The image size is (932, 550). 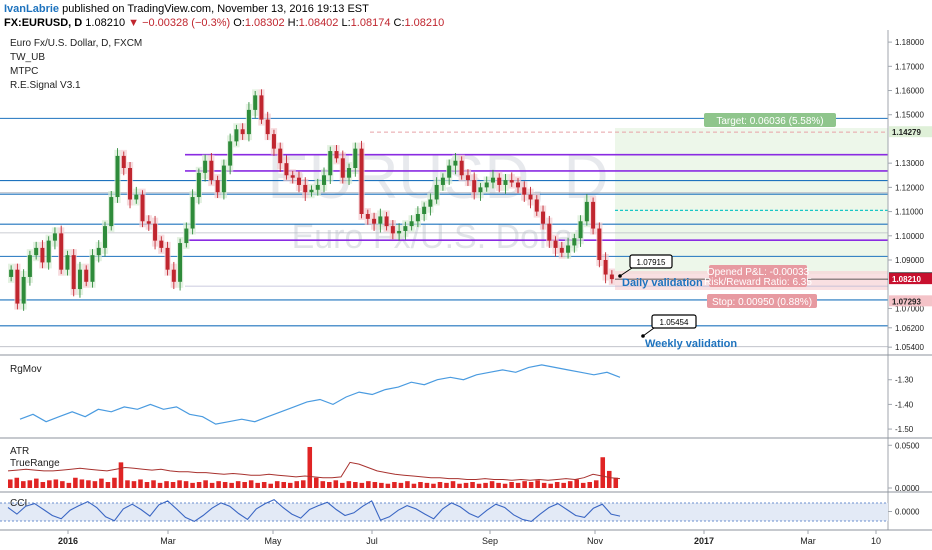 I want to click on pnl-label: Opened P&L: -0.00033, so click(x=758, y=272).